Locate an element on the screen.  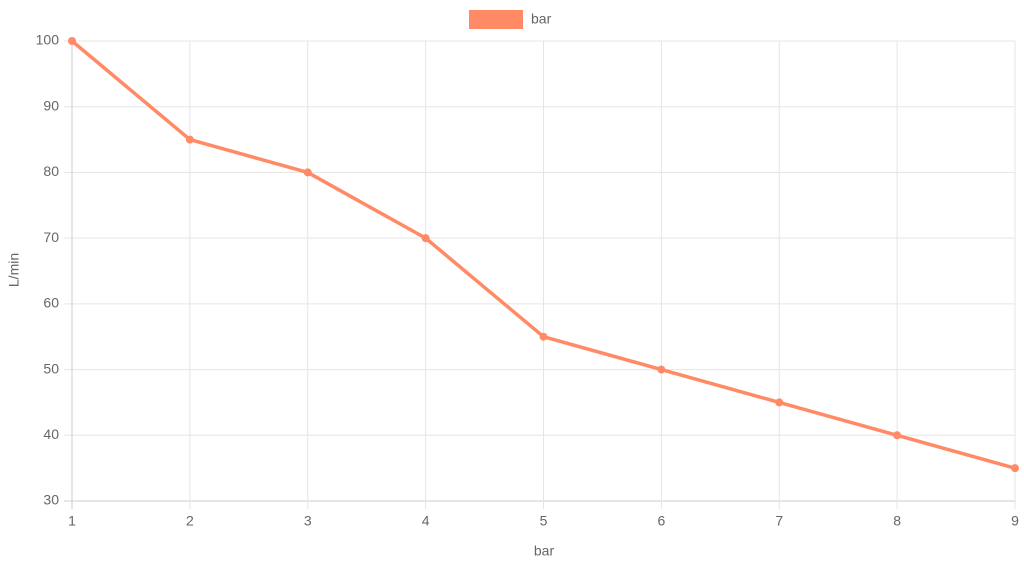
legend-label: bar is located at coordinates (541, 19).